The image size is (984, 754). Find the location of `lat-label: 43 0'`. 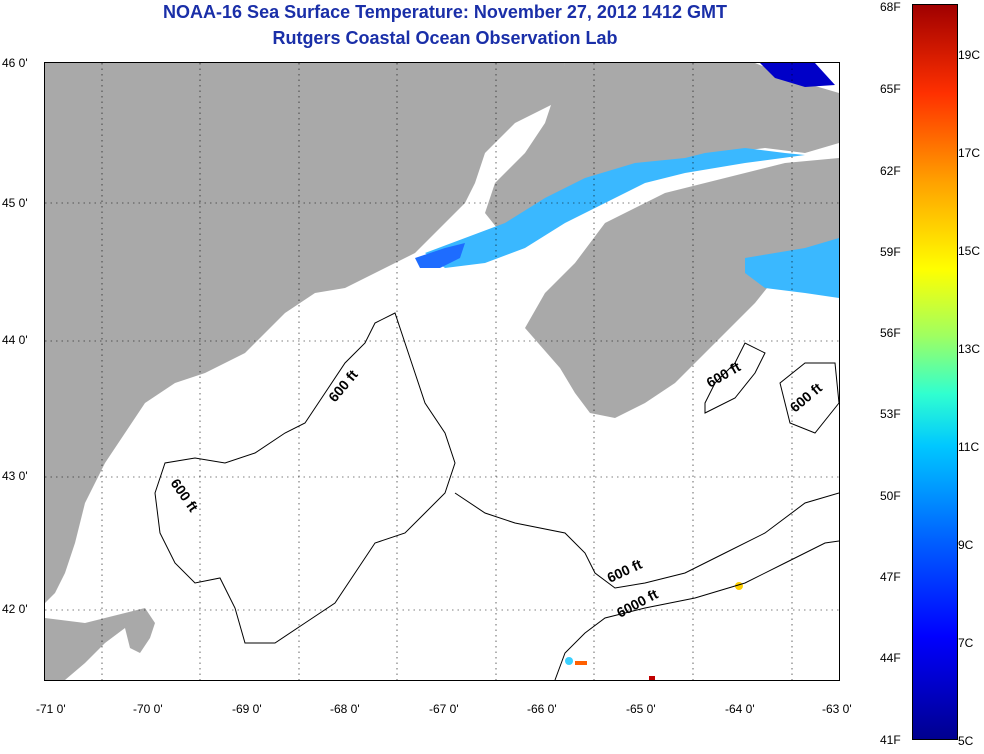

lat-label: 43 0' is located at coordinates (15, 476).